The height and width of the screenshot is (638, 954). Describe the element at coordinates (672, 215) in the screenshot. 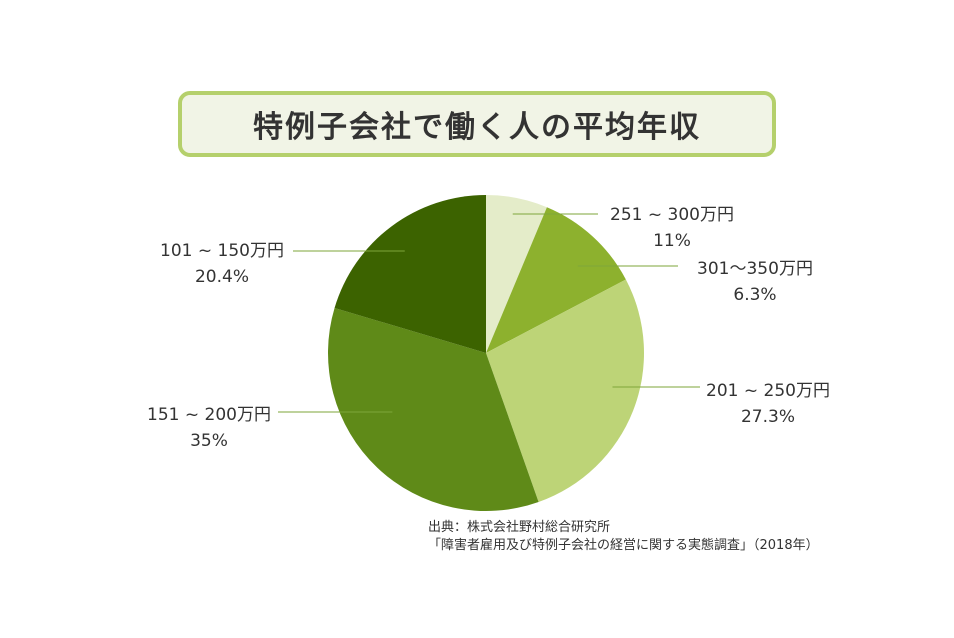

I see `slice-label: 251 ~ 300万円` at that location.